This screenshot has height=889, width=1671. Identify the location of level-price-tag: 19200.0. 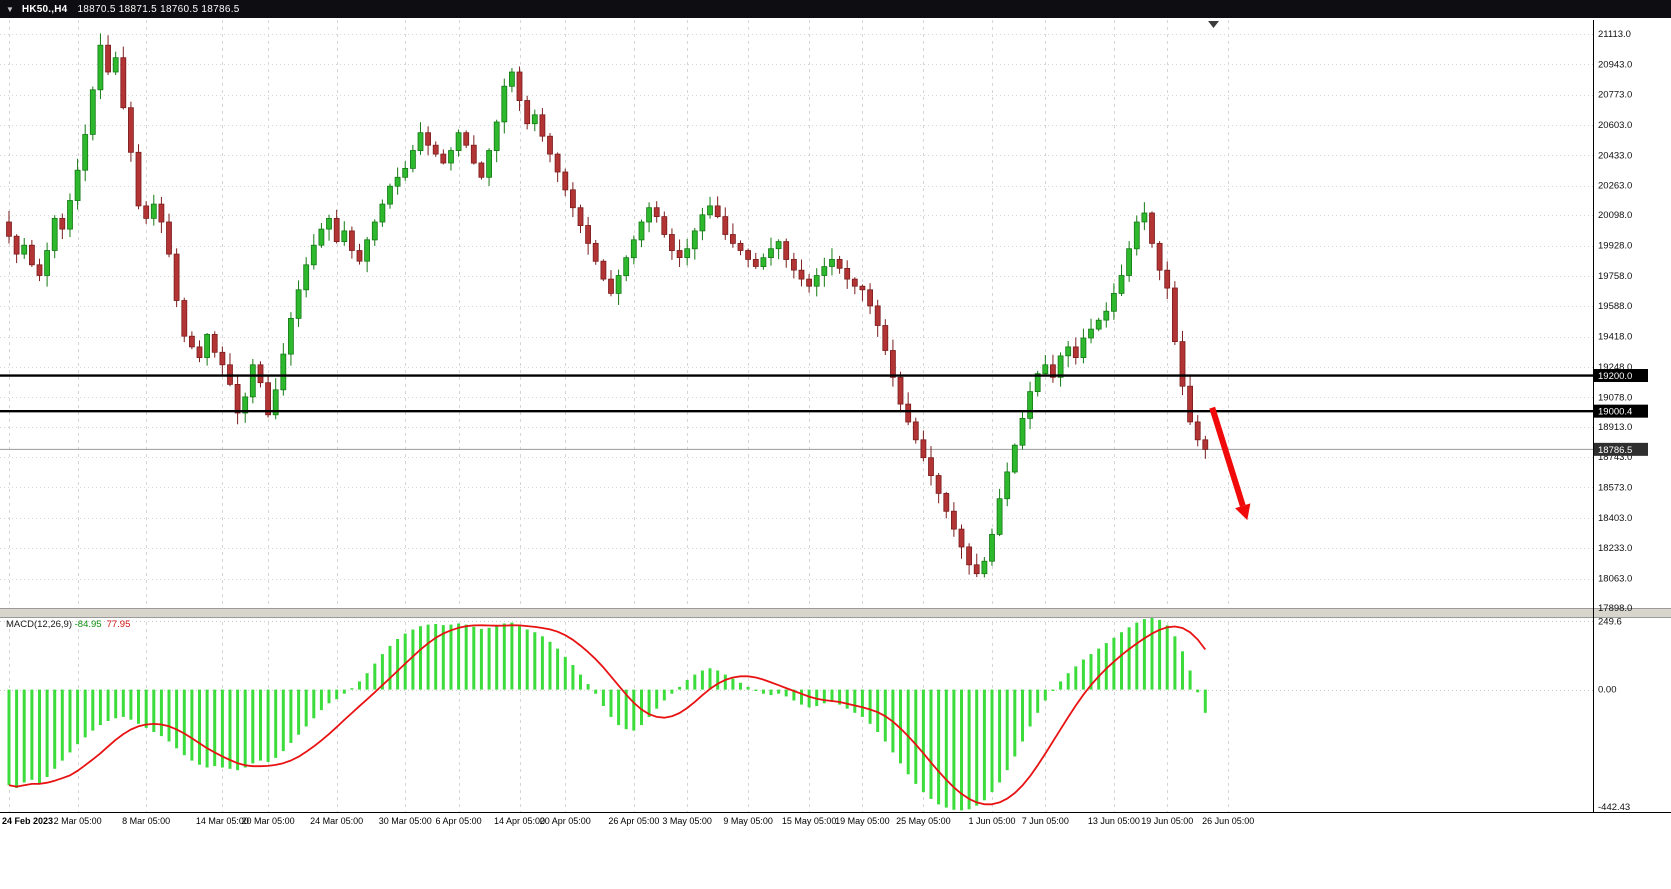
(1621, 376).